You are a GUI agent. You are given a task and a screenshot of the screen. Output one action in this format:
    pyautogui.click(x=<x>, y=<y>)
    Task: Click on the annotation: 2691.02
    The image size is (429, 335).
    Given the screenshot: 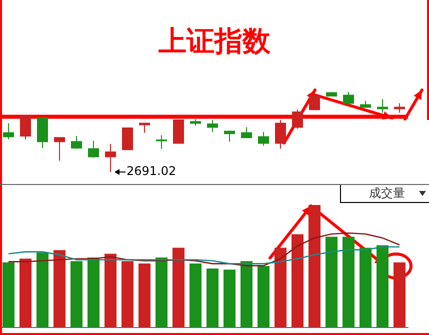 What is the action you would take?
    pyautogui.click(x=151, y=171)
    